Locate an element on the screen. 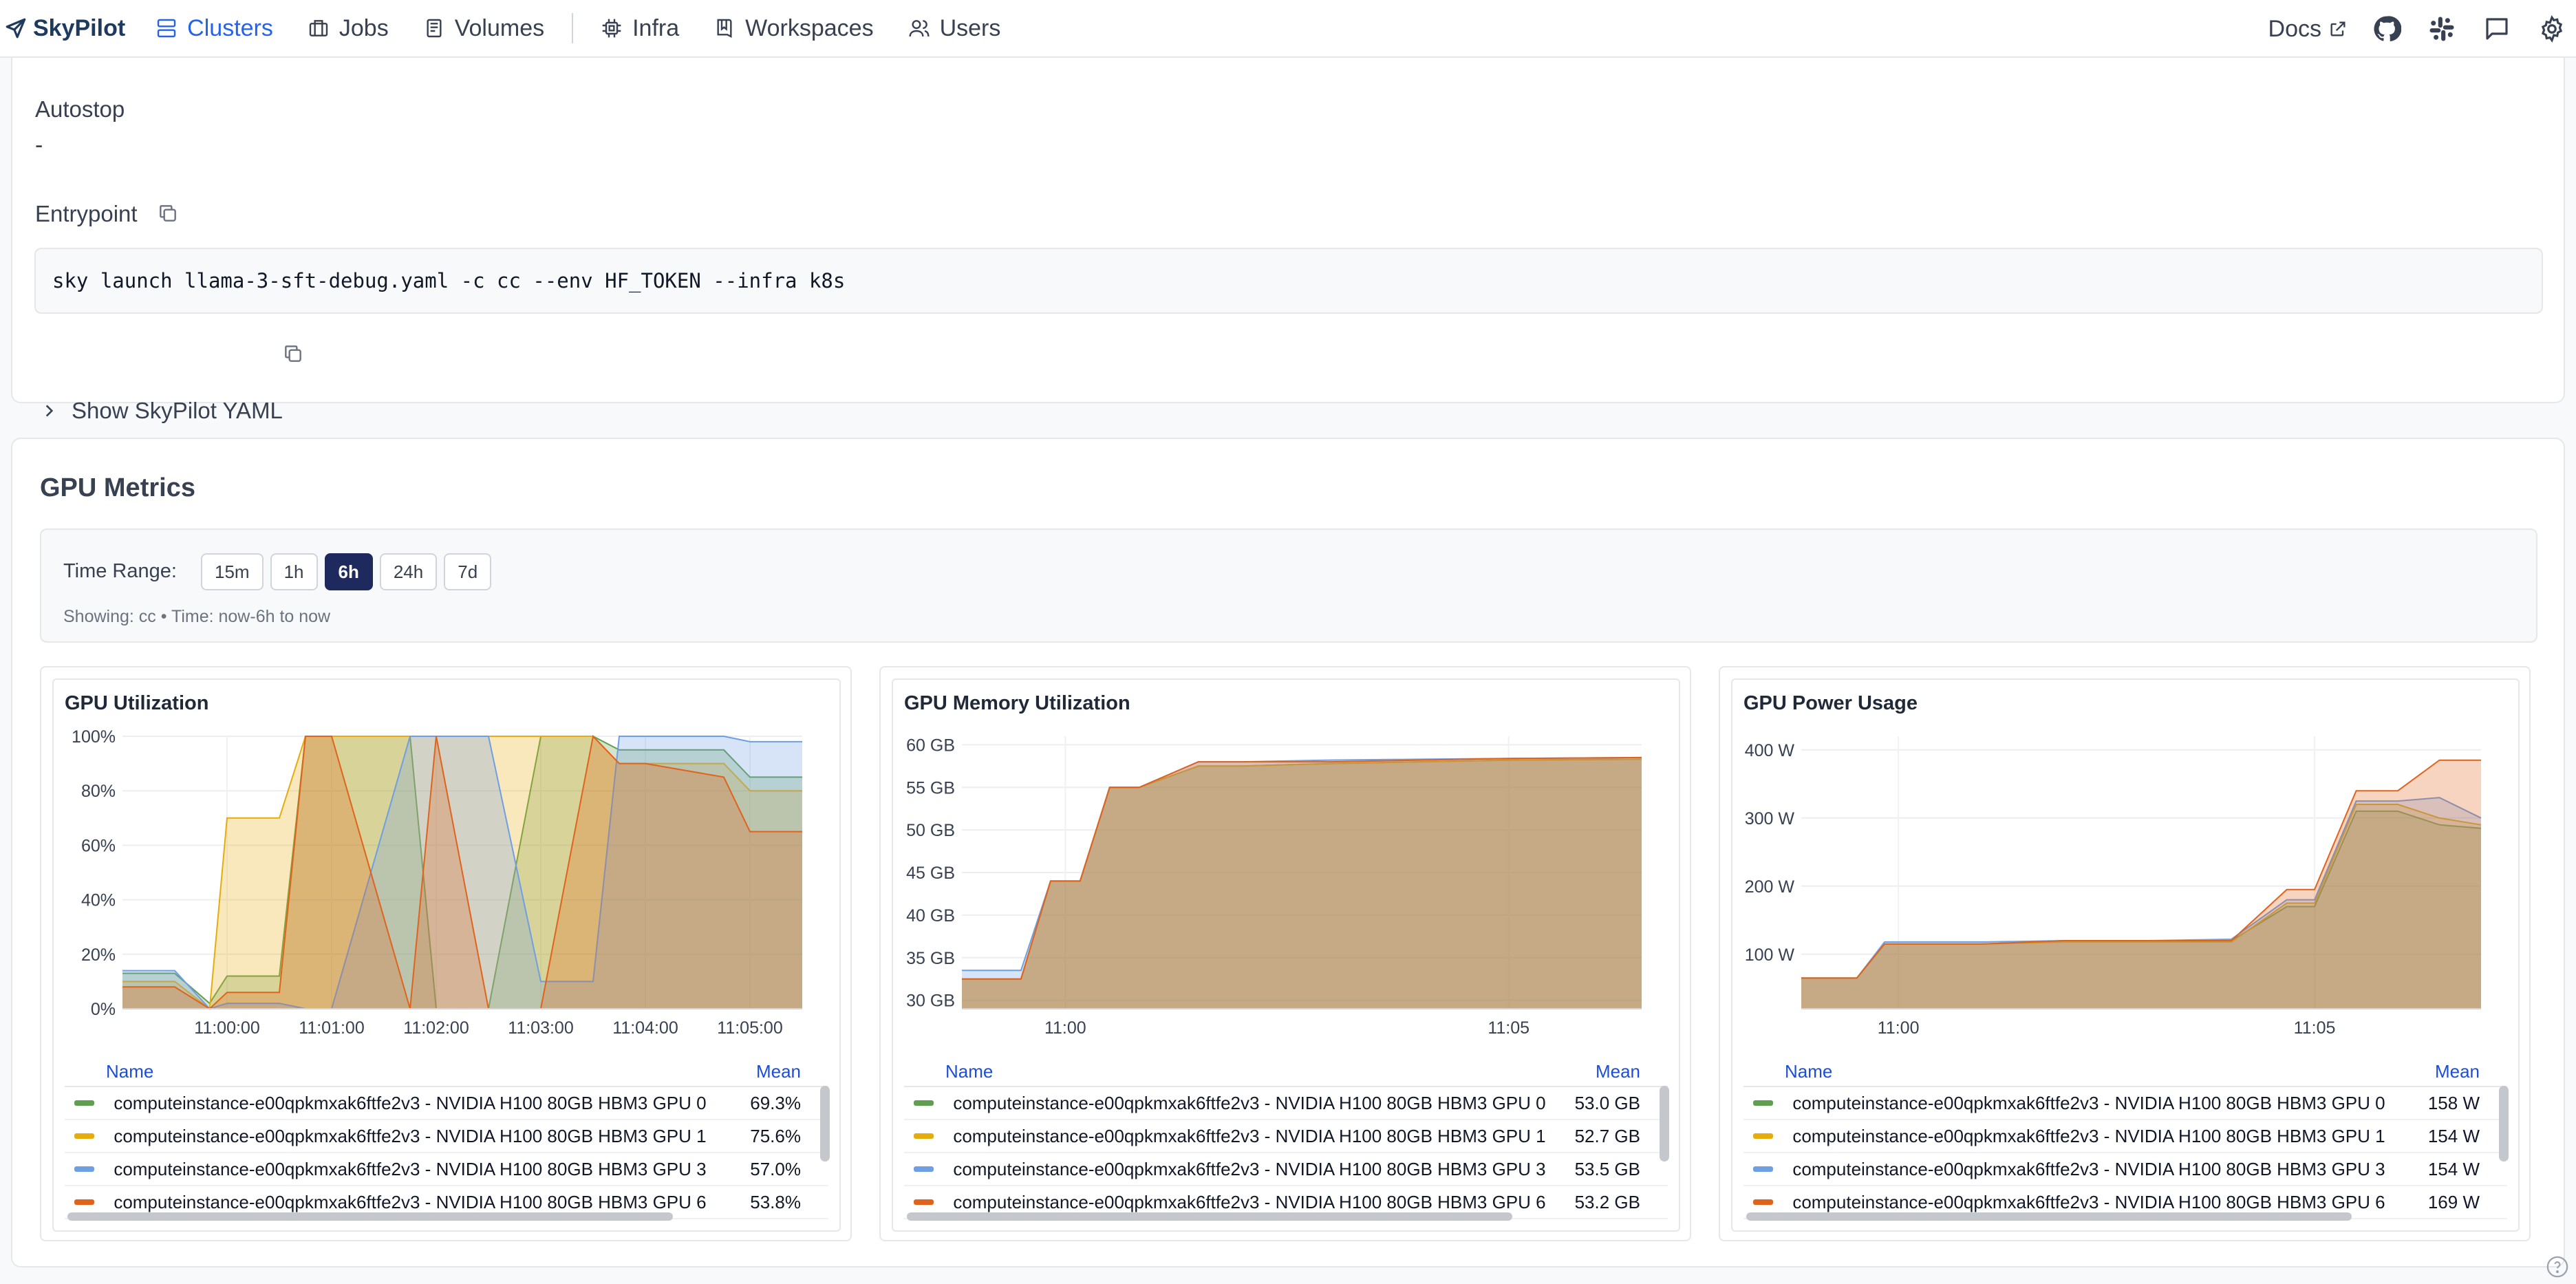 The height and width of the screenshot is (1284, 2576). gpu-power-plot: 100 W 200 W 300 W 400 W 11:00 11:05 is located at coordinates (2126, 883).